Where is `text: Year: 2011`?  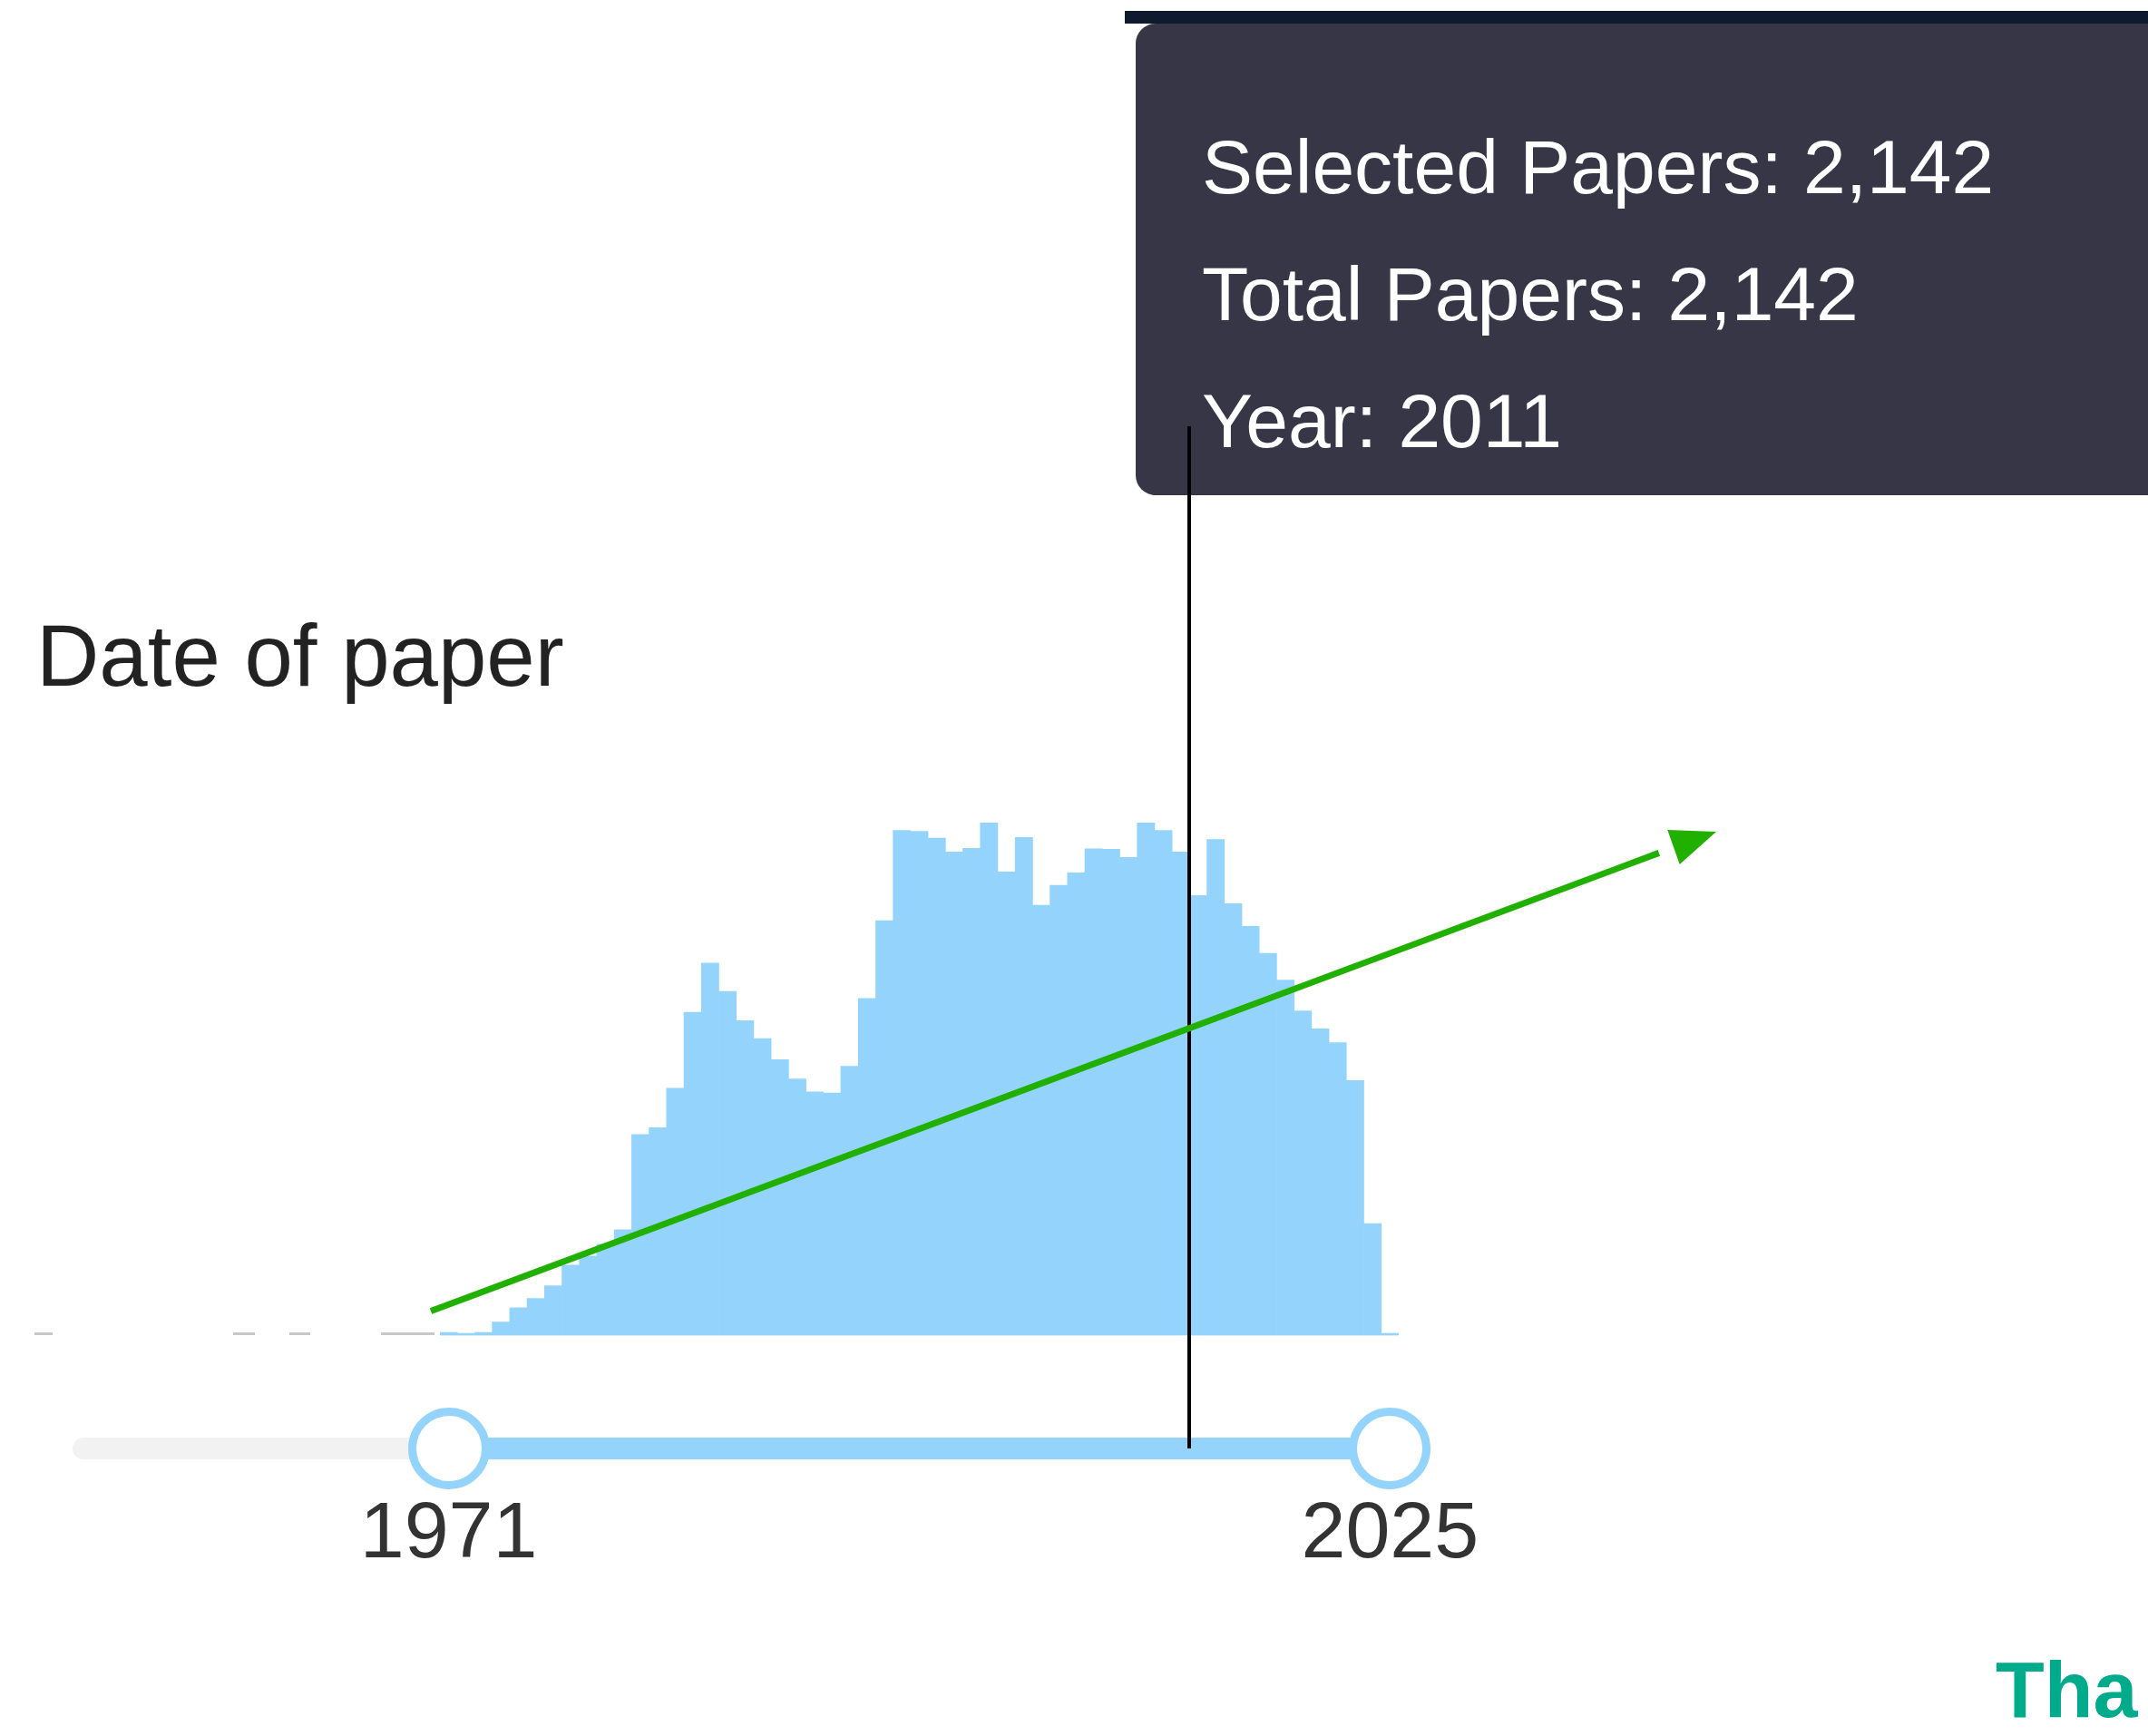
text: Year: 2011 is located at coordinates (1383, 421).